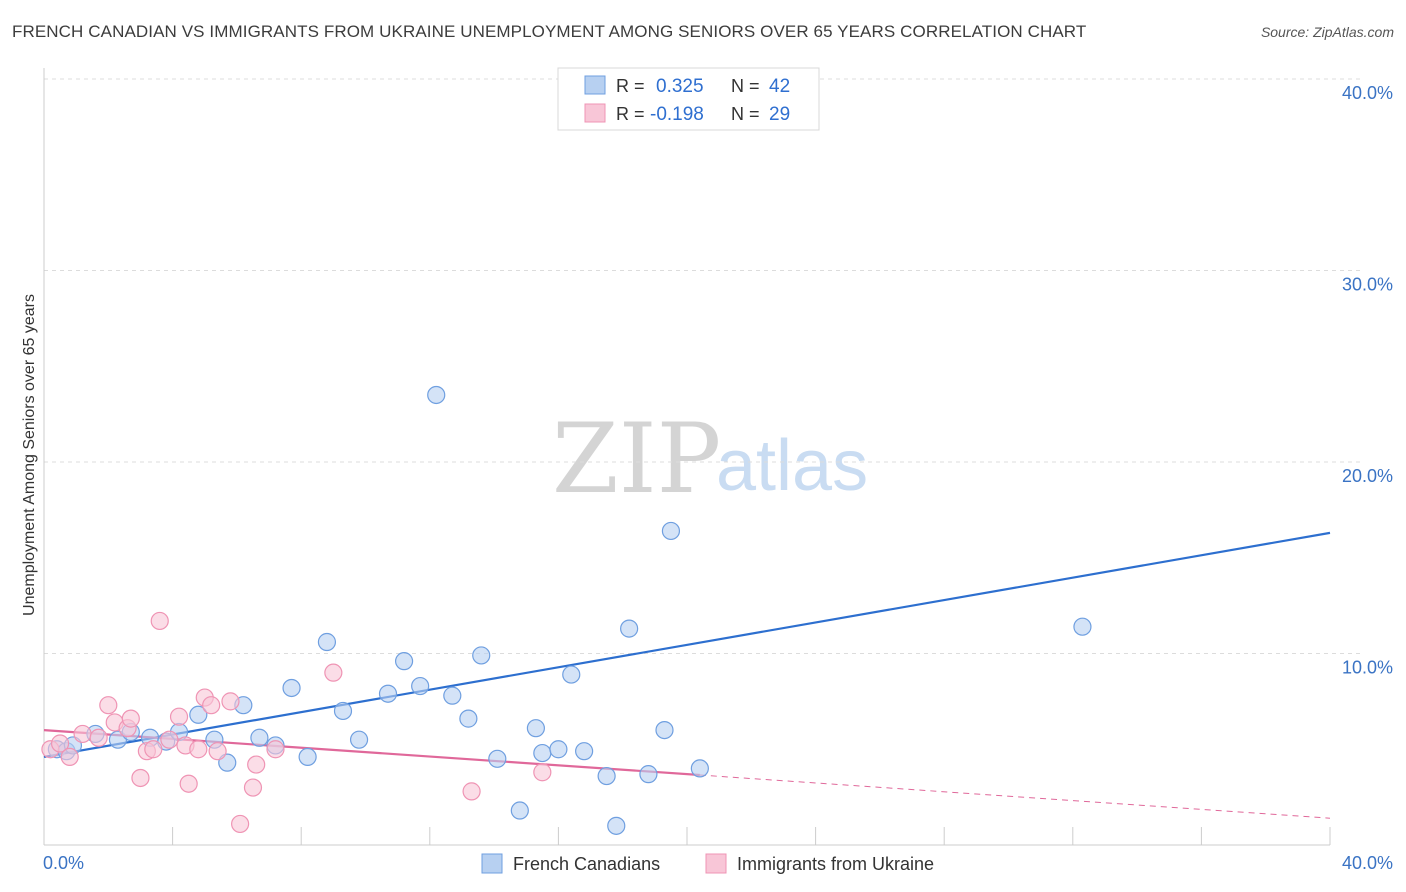 The width and height of the screenshot is (1406, 892). Describe the element at coordinates (779, 86) in the screenshot. I see `legend-n-value-0: 42` at that location.